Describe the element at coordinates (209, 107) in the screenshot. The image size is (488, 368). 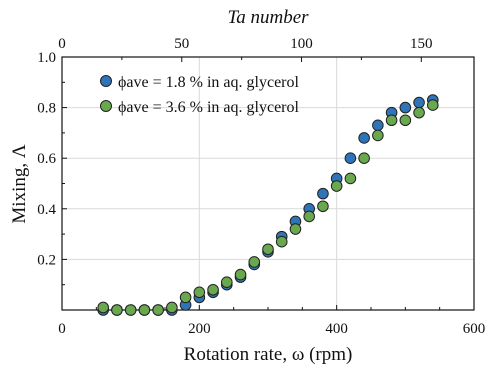
I see `legend-label-2: ϕave = 3.6 % in aq. glycerol` at that location.